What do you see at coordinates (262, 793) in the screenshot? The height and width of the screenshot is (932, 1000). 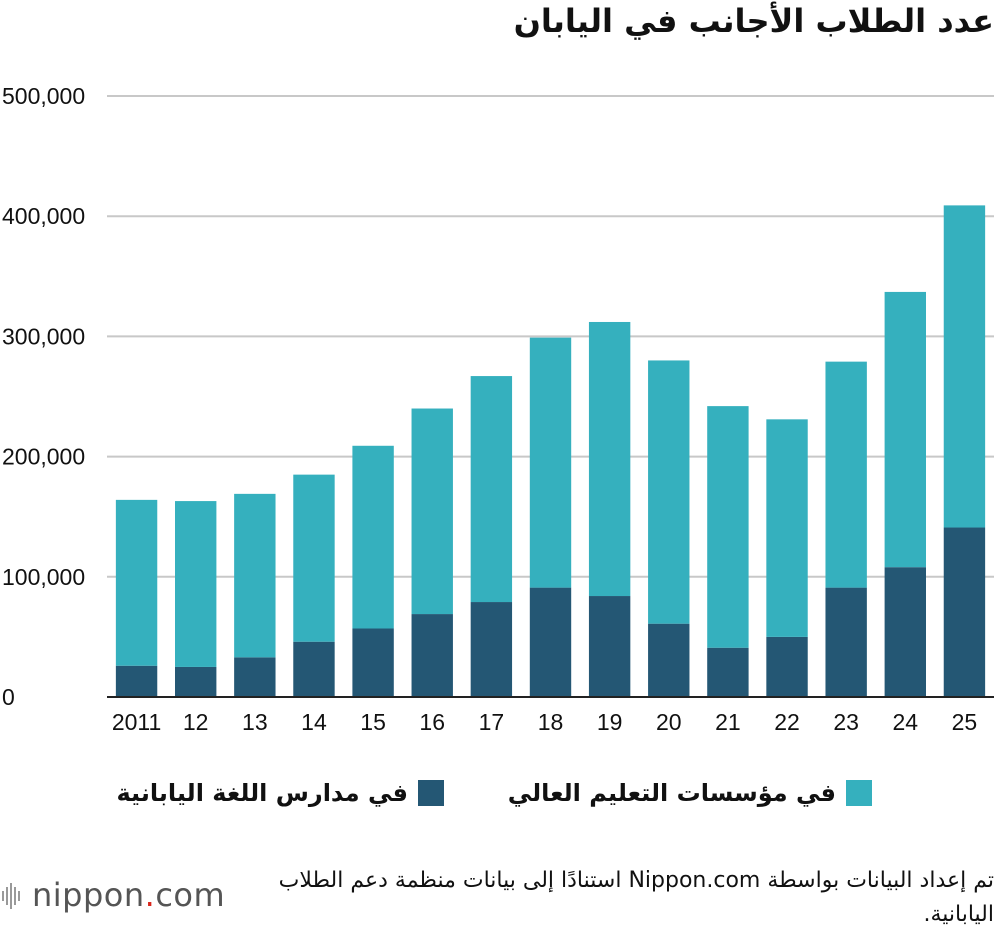 I see `legend-label-language-schools: في مدارس اللغة اليابانية` at bounding box center [262, 793].